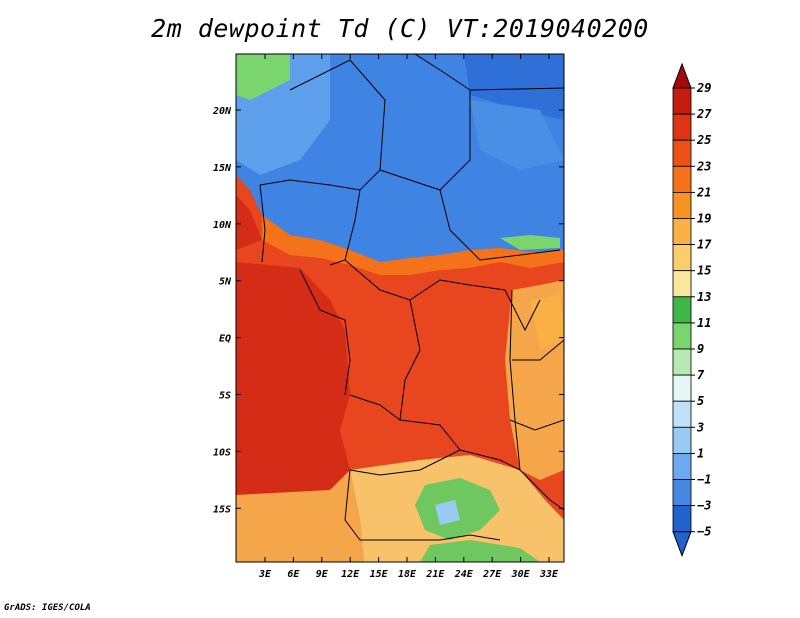 The image size is (800, 618). Describe the element at coordinates (704, 114) in the screenshot. I see `colorbar-label: 27` at that location.